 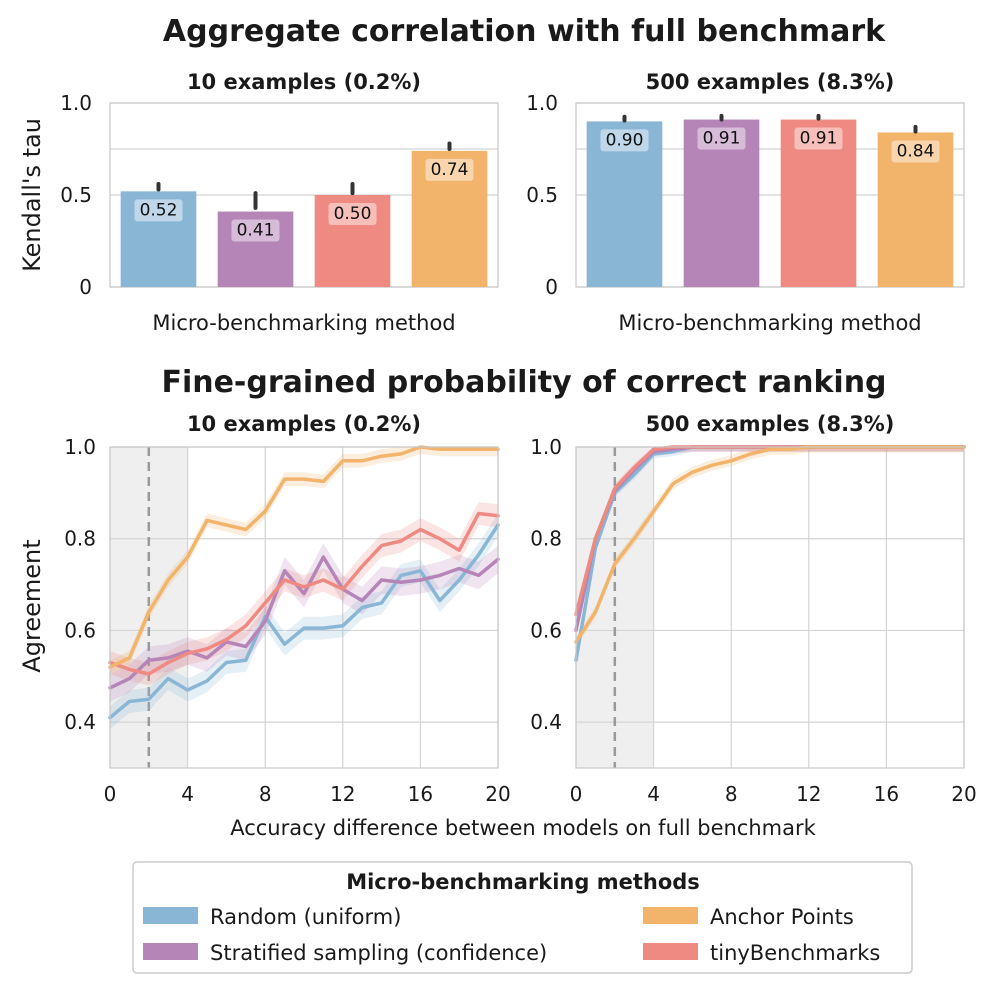 What do you see at coordinates (782, 917) in the screenshot?
I see `legend-label-anchor-points: Anchor Points` at bounding box center [782, 917].